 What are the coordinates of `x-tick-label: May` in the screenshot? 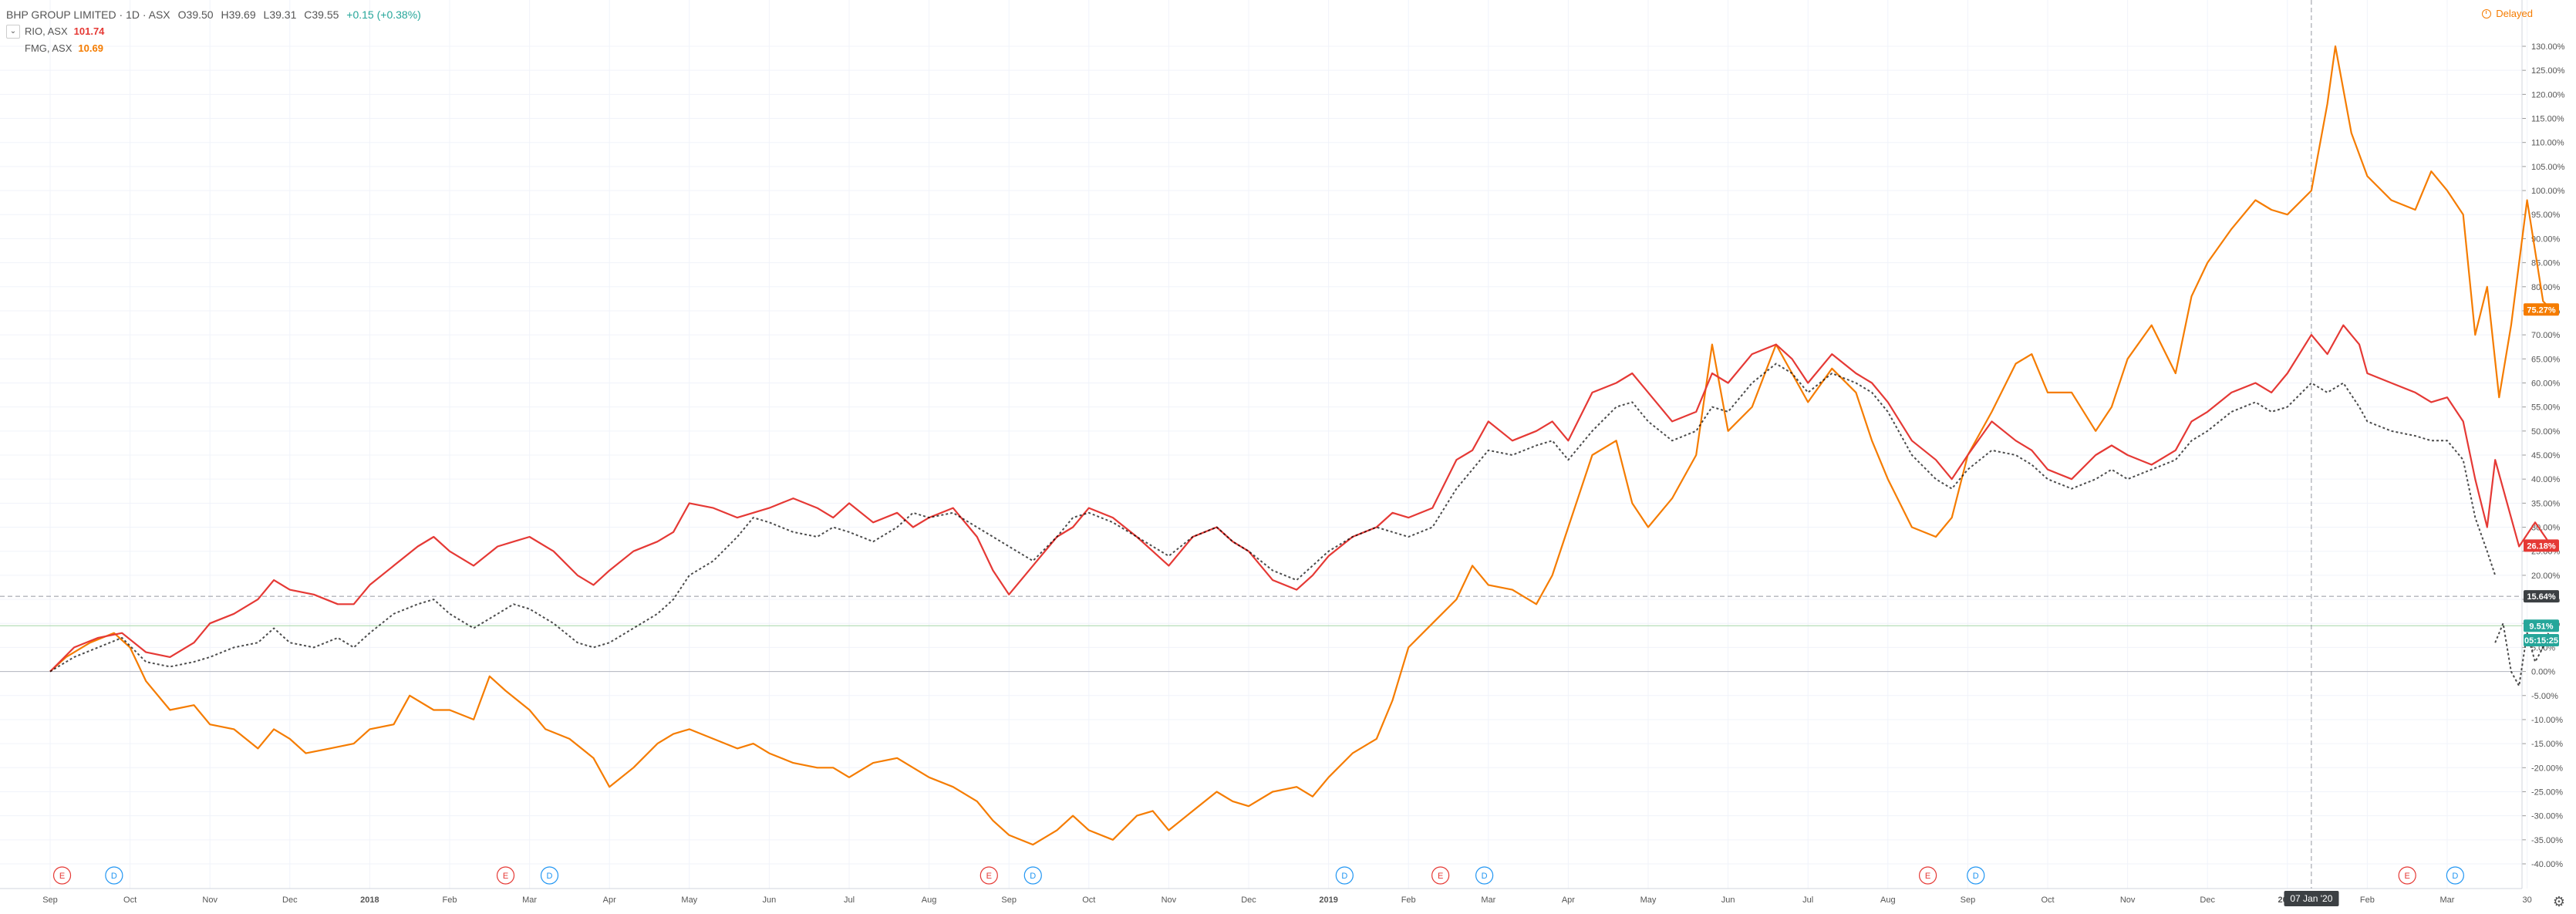 It's located at (689, 900).